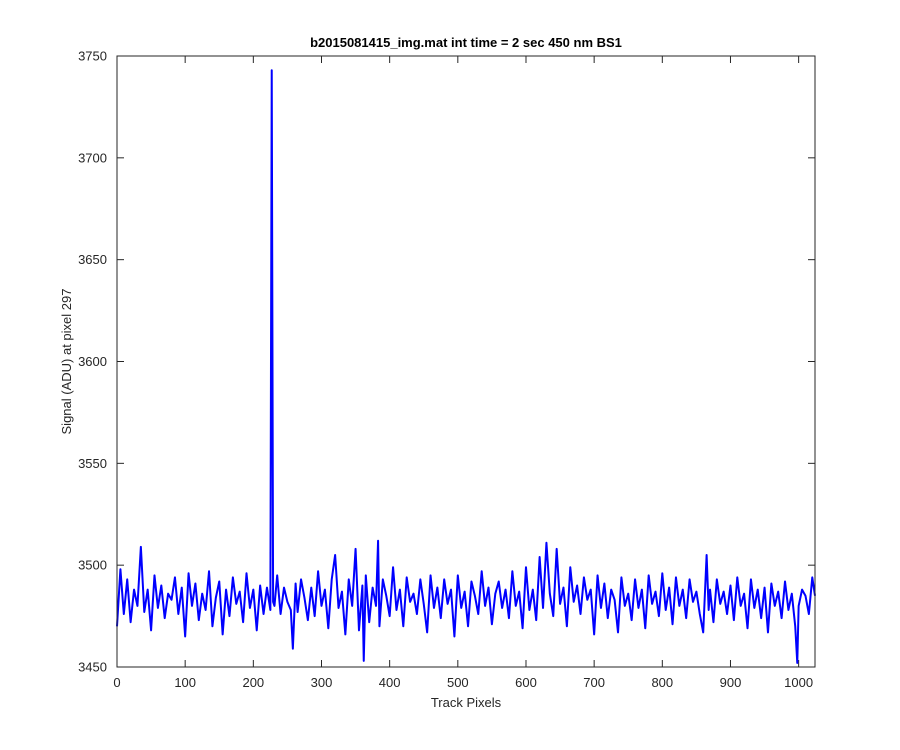  Describe the element at coordinates (390, 682) in the screenshot. I see `x-tick-label-4: 400` at that location.